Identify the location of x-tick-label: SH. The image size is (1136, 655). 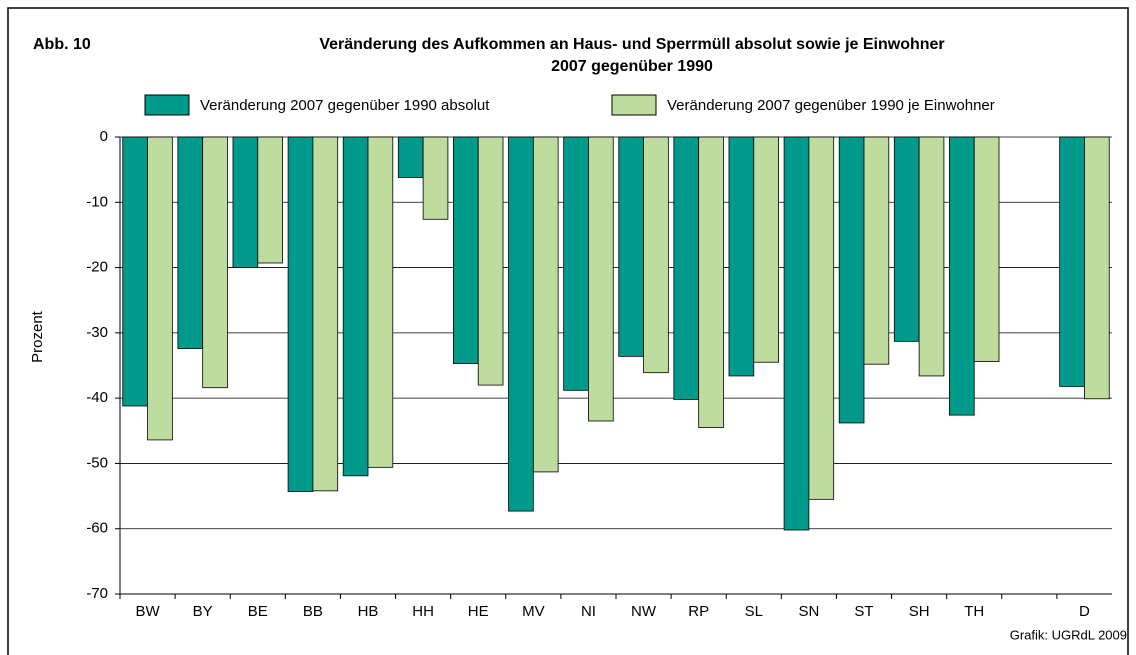
(919, 611).